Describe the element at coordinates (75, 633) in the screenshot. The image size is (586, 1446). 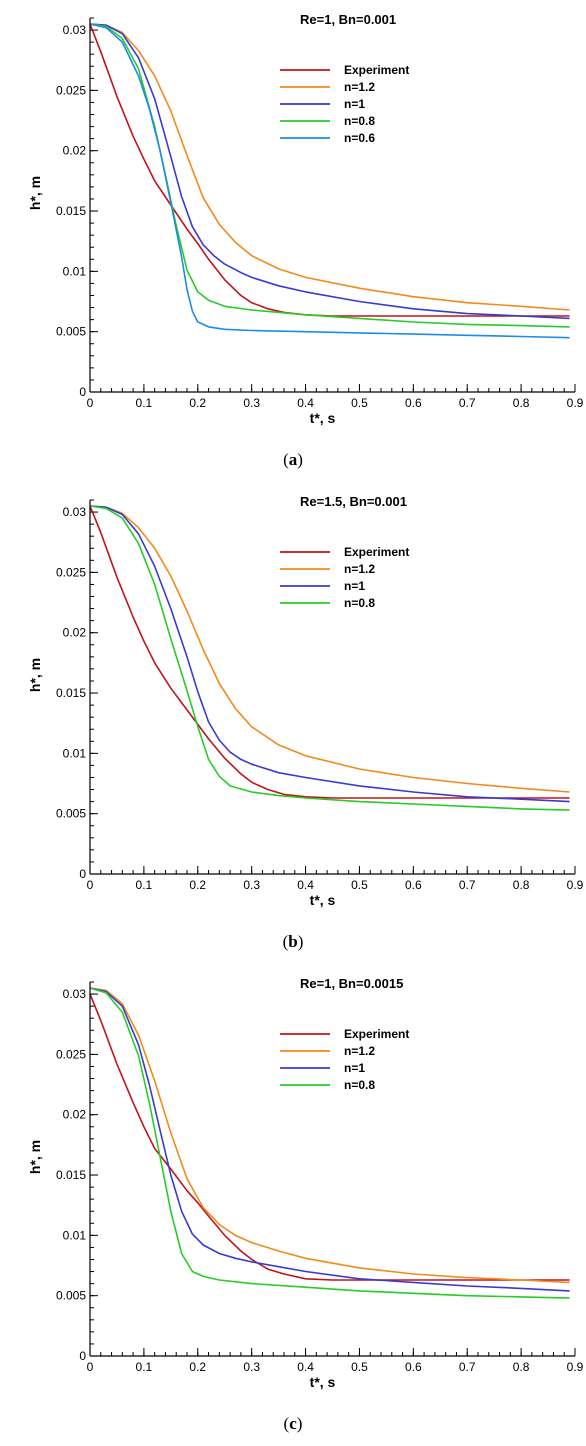
I see `y-tick-label-b: 0.02` at that location.